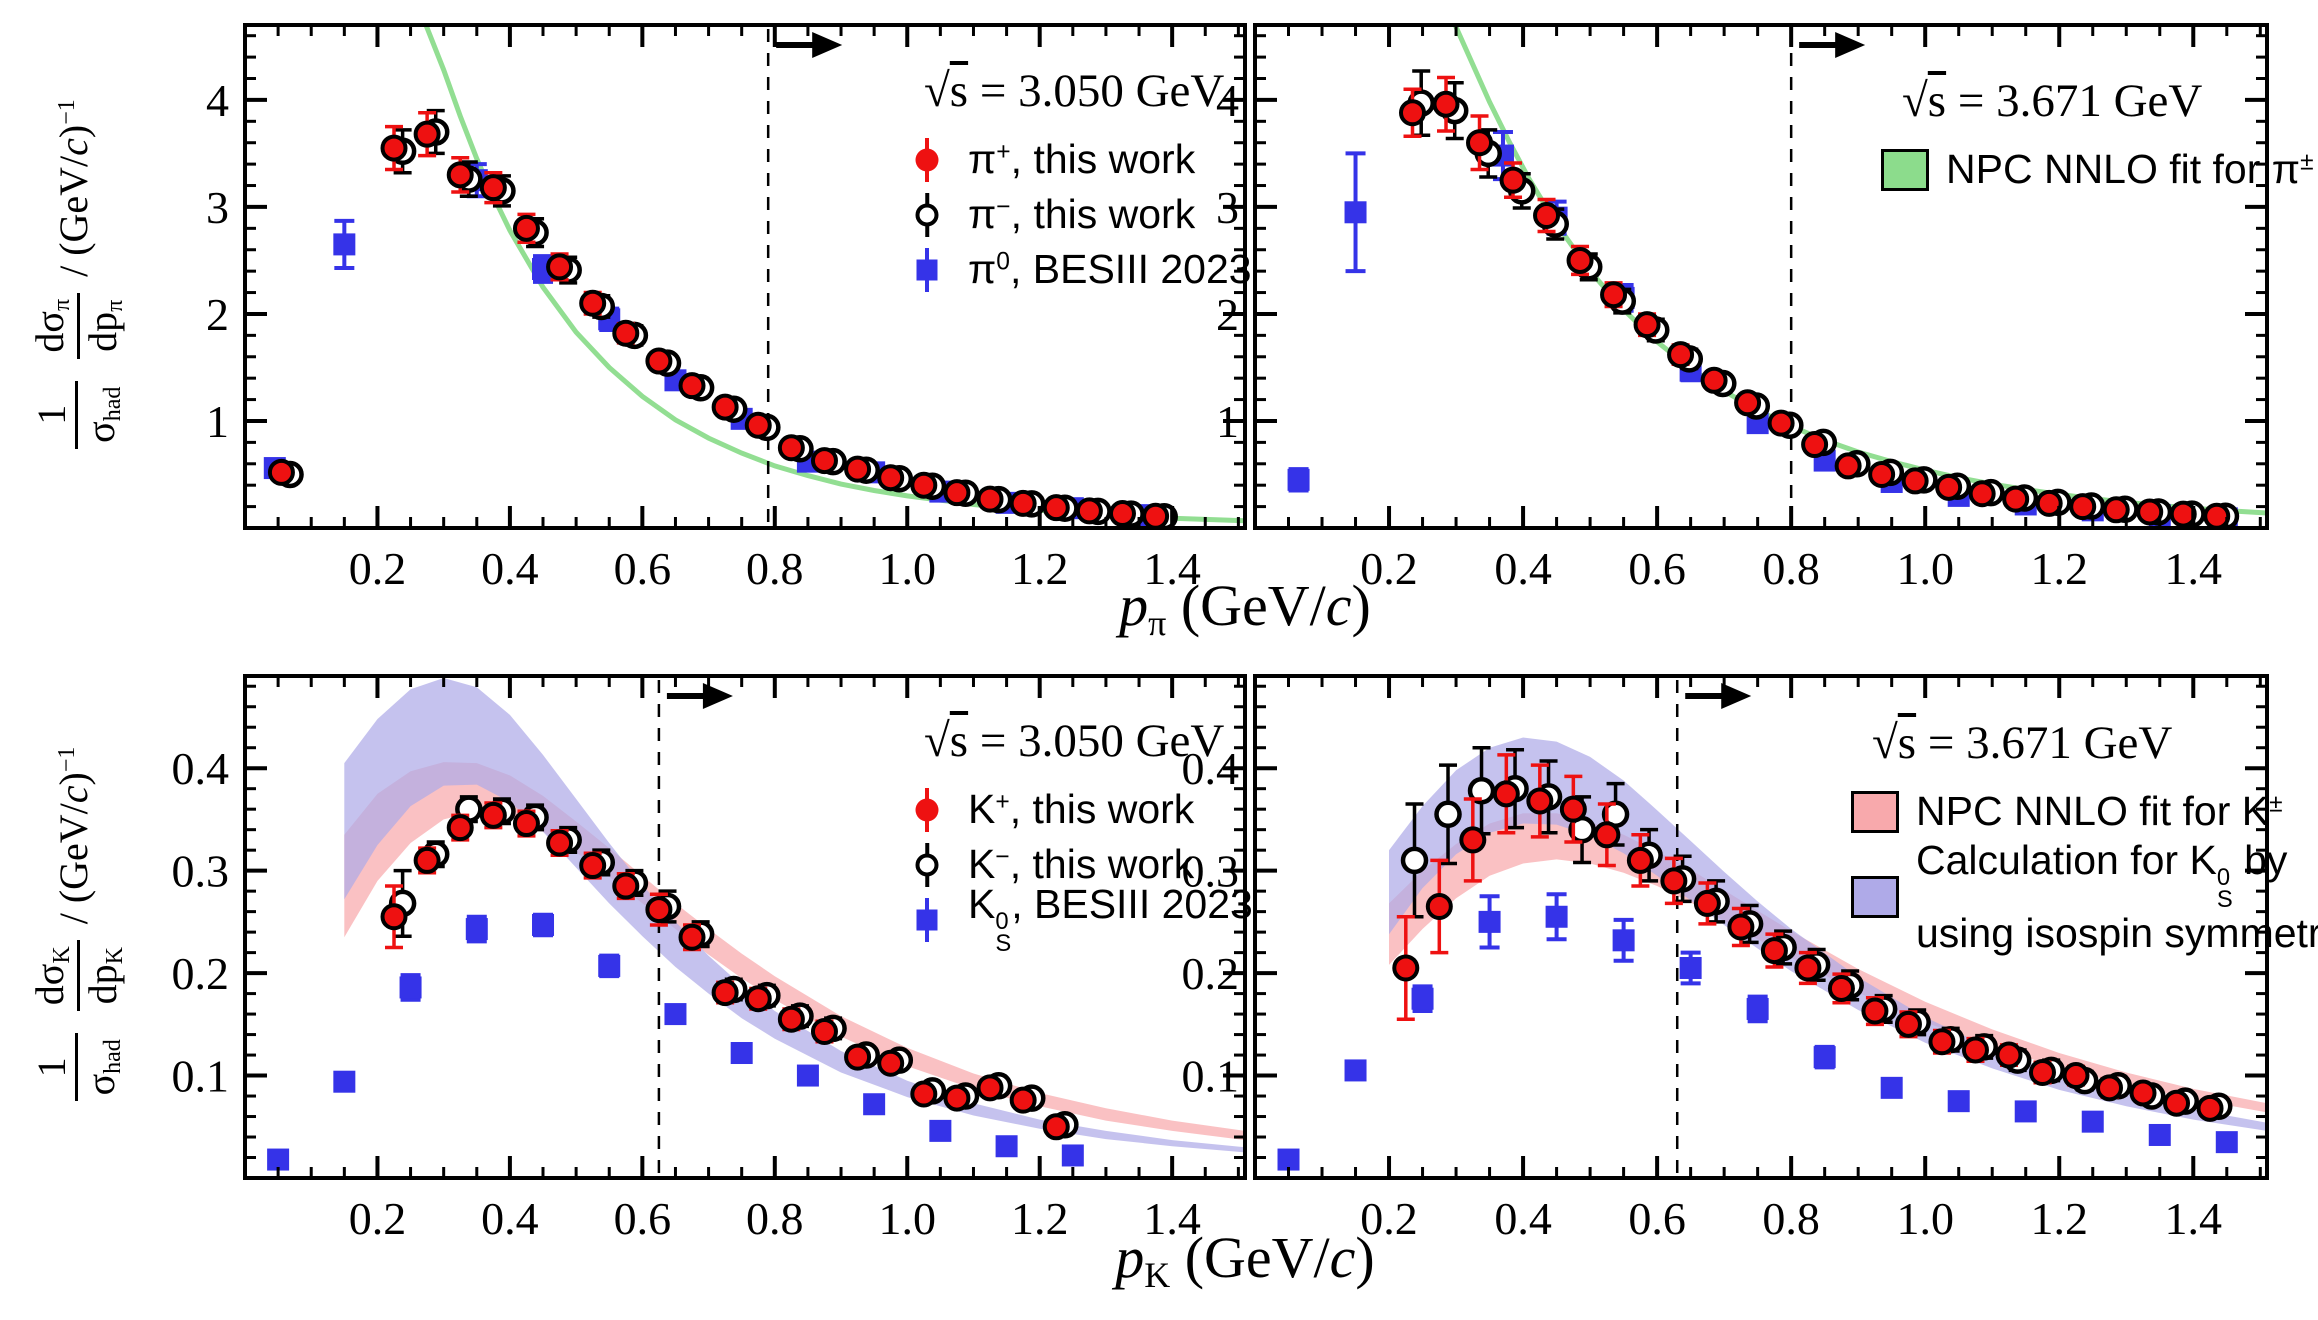  I want to click on legend-item-square-blue: π0, BESIII 2023, so click(1075, 269).